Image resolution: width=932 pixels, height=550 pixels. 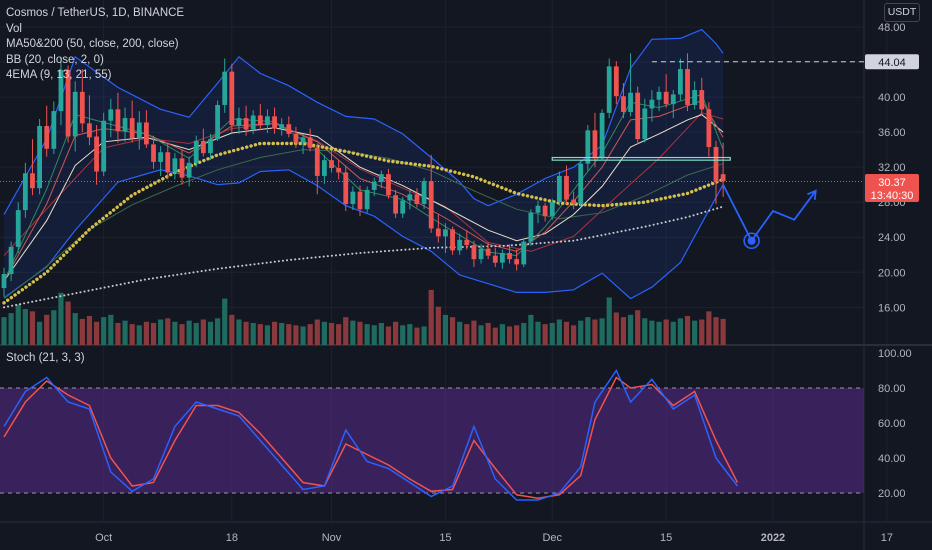 What do you see at coordinates (641, 158) in the screenshot?
I see `support-zone` at bounding box center [641, 158].